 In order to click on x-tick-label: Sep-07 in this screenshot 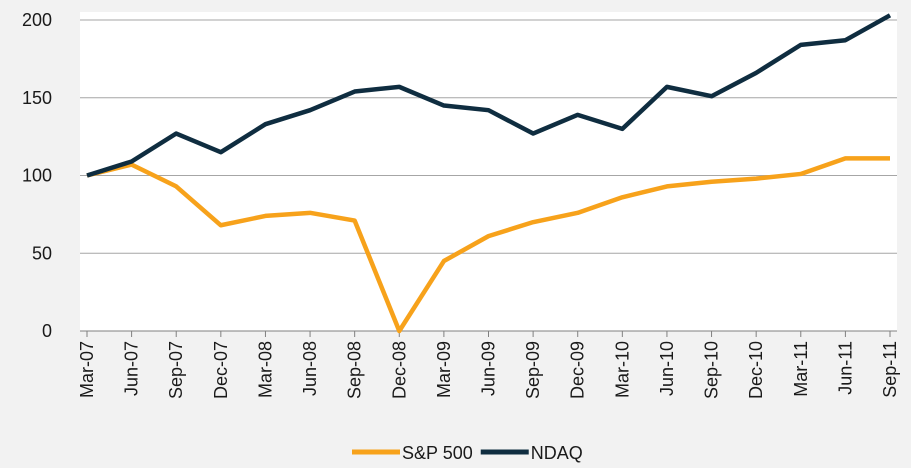, I will do `click(176, 370)`.